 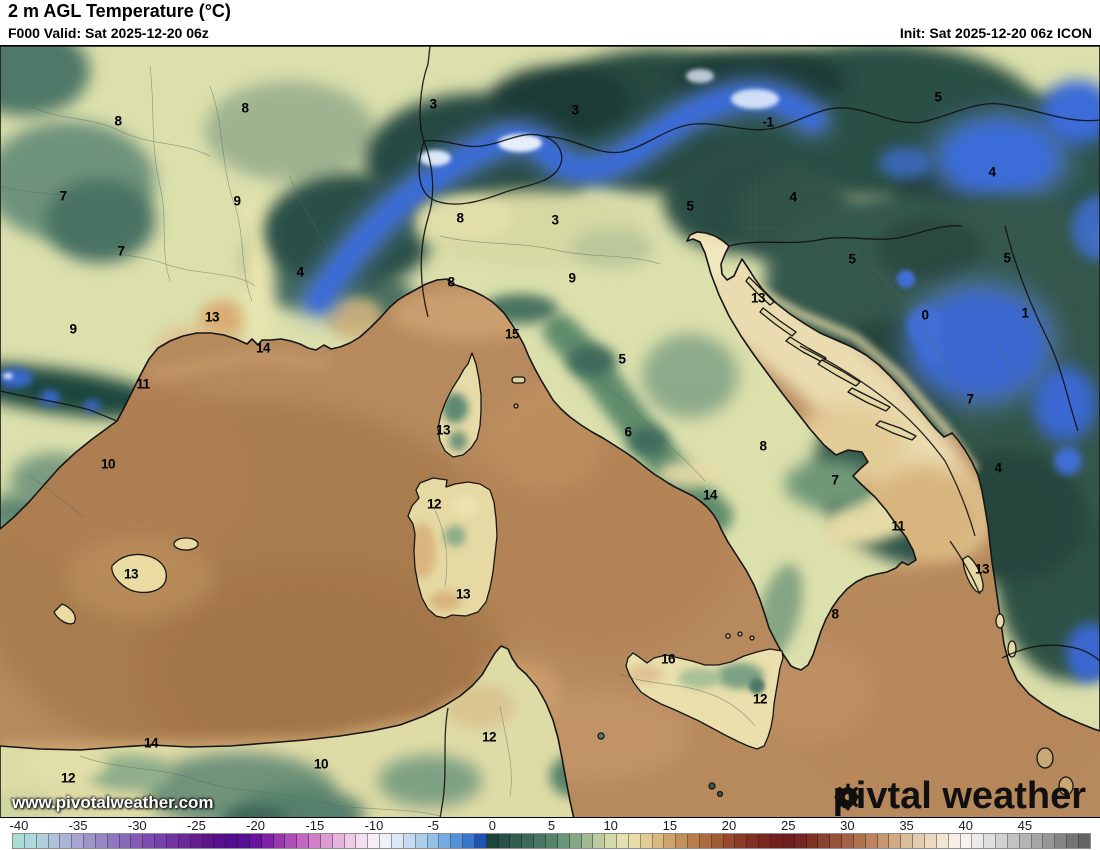 I want to click on watermark: www.pivotalweather.com, so click(x=113, y=802).